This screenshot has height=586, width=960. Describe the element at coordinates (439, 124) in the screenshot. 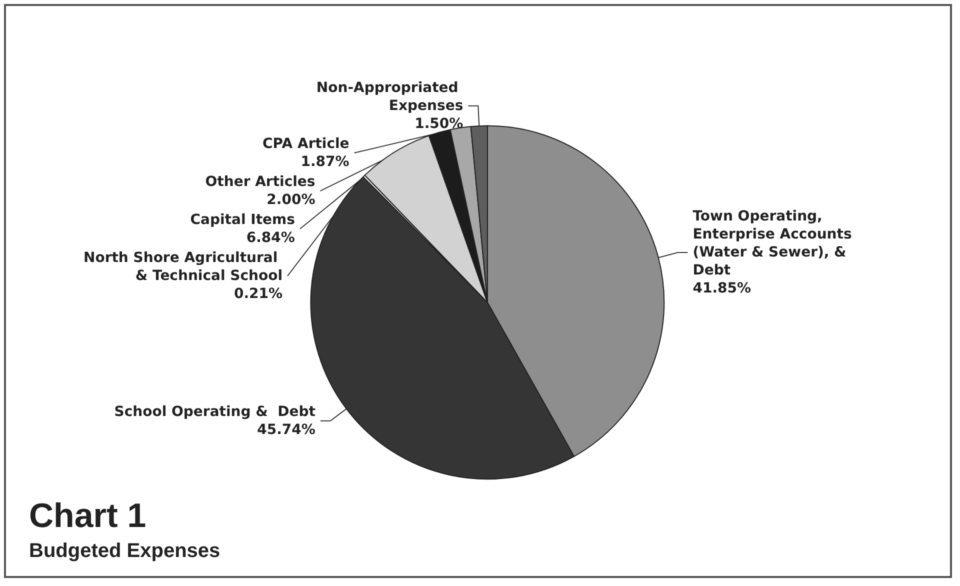

I see `data-label: 1.50%` at that location.